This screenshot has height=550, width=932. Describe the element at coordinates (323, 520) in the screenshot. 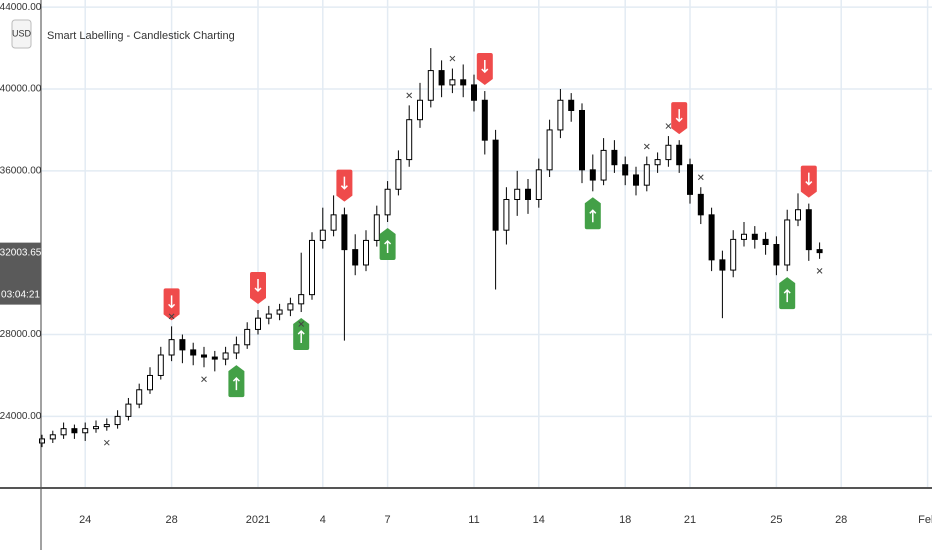

I see `x-tick-label: 4` at that location.